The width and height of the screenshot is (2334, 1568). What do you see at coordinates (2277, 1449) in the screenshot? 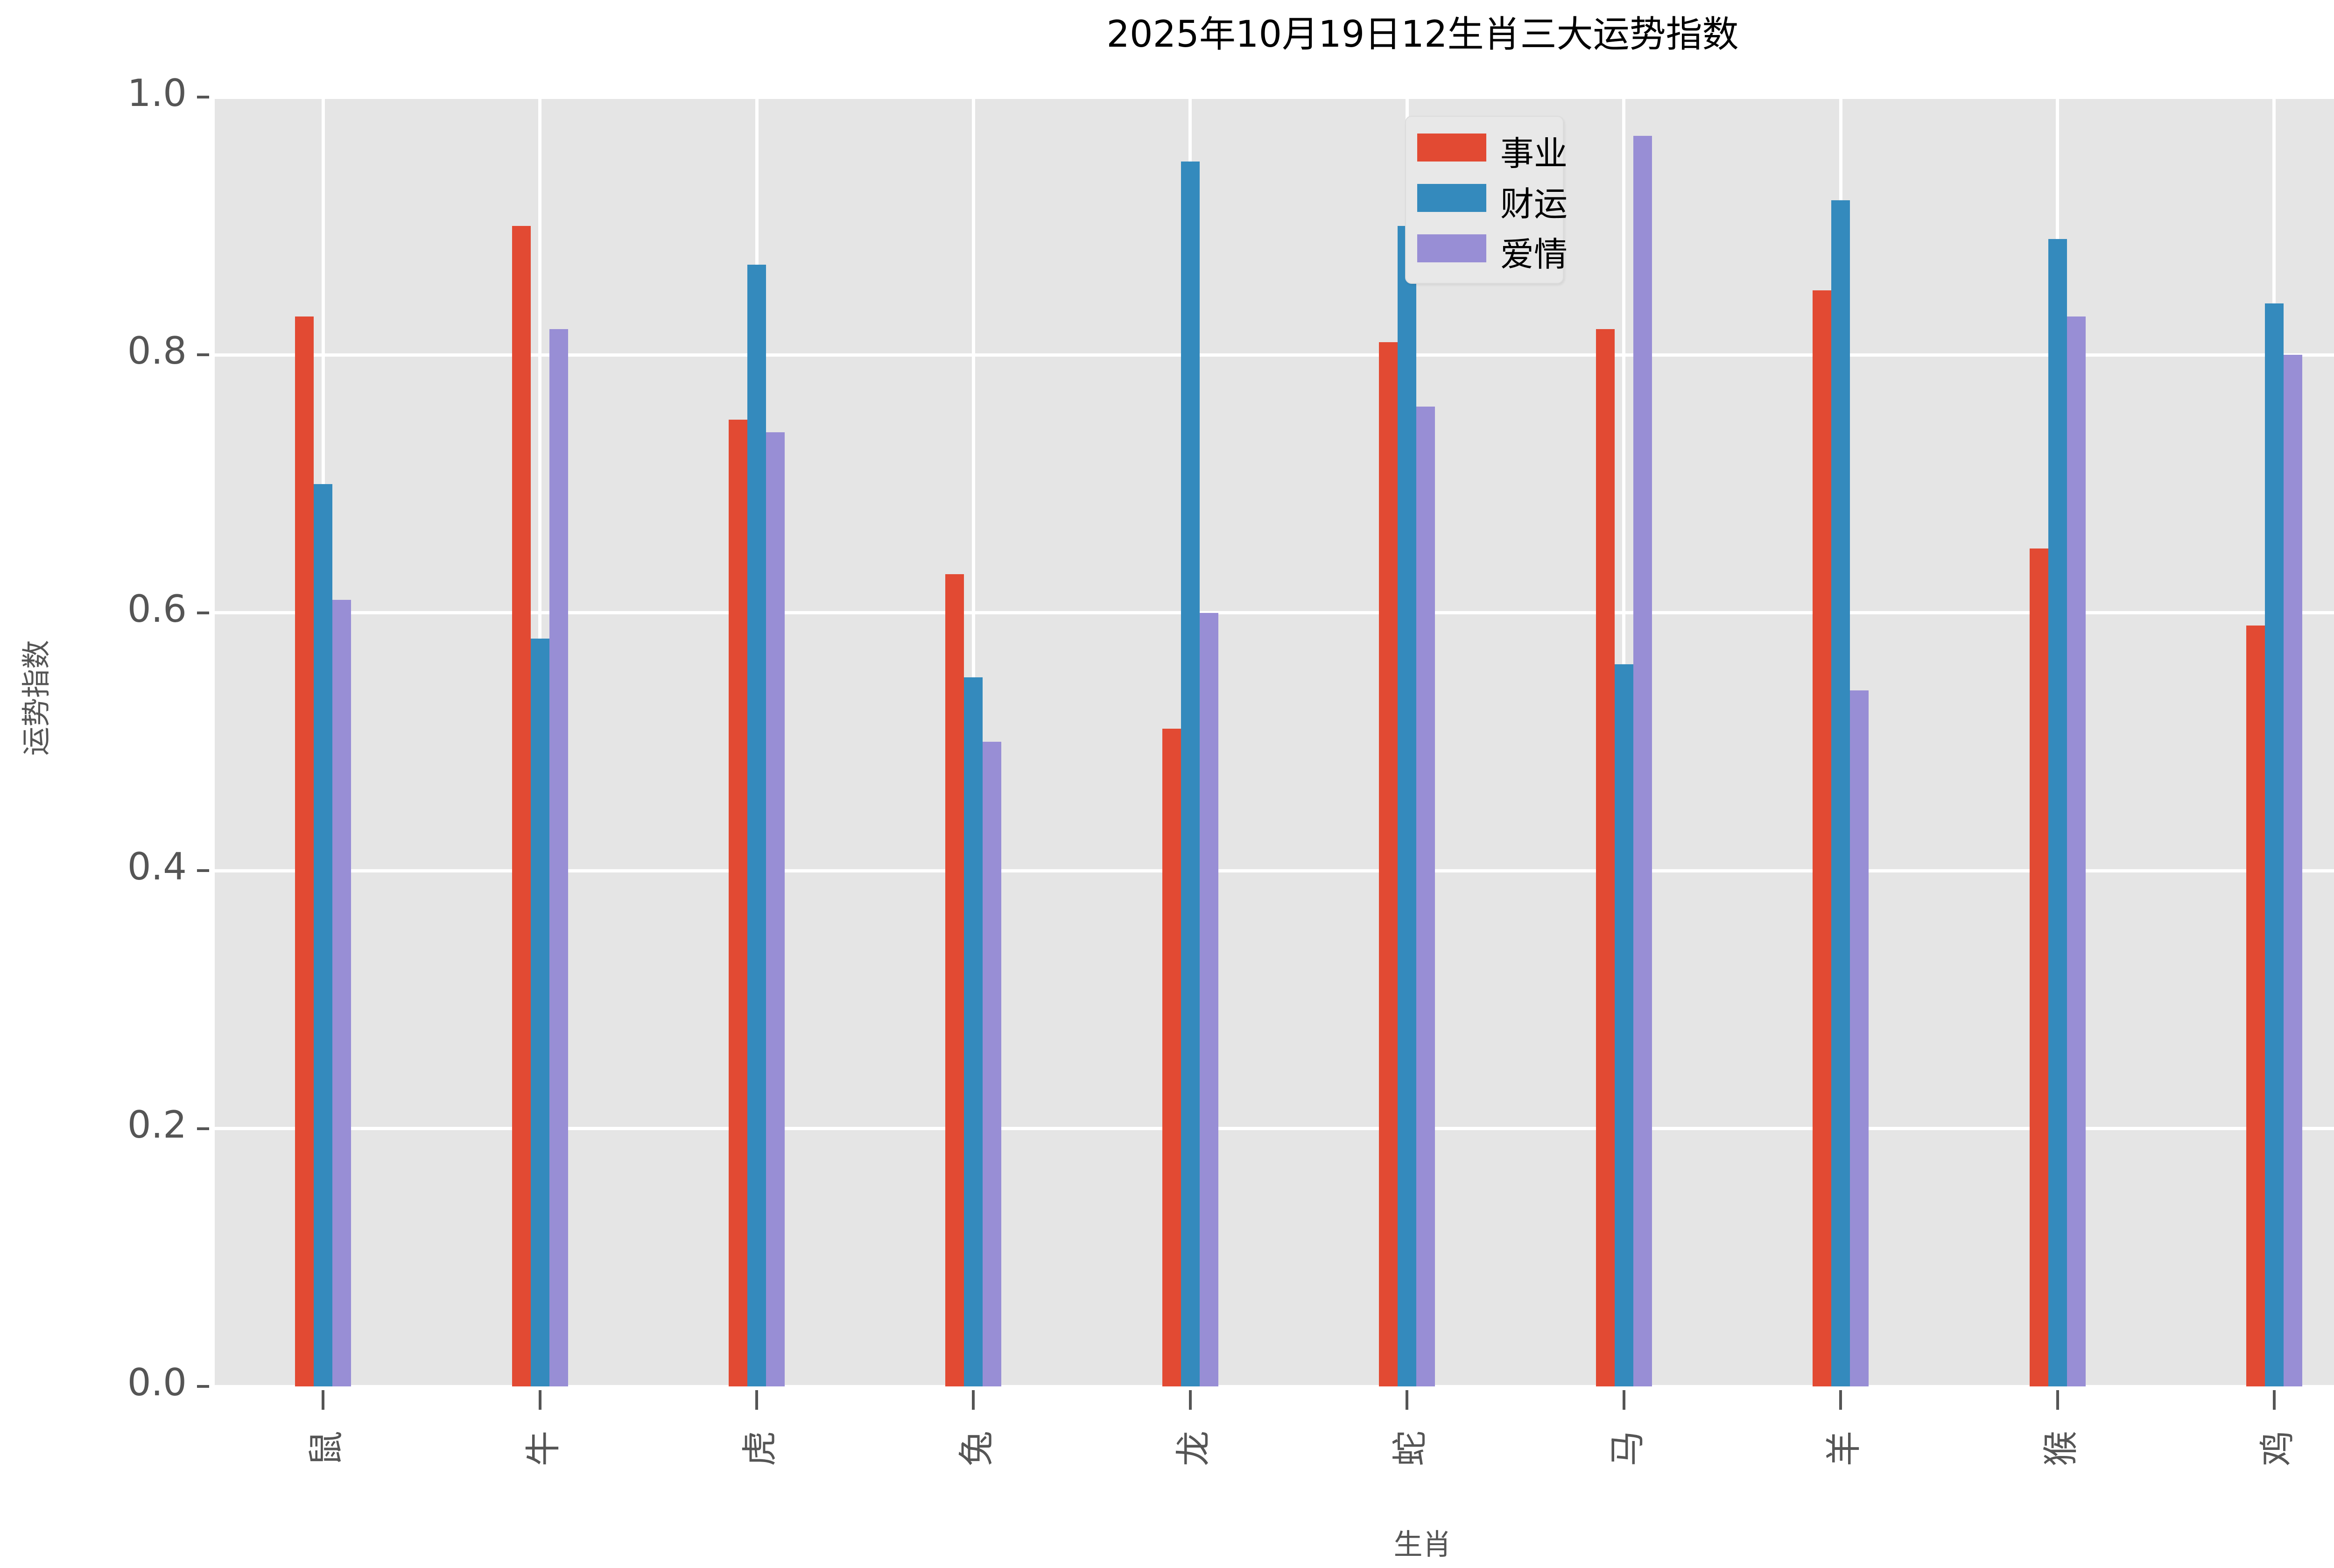
I see `x-tick-label-鸡: 鸡` at bounding box center [2277, 1449].